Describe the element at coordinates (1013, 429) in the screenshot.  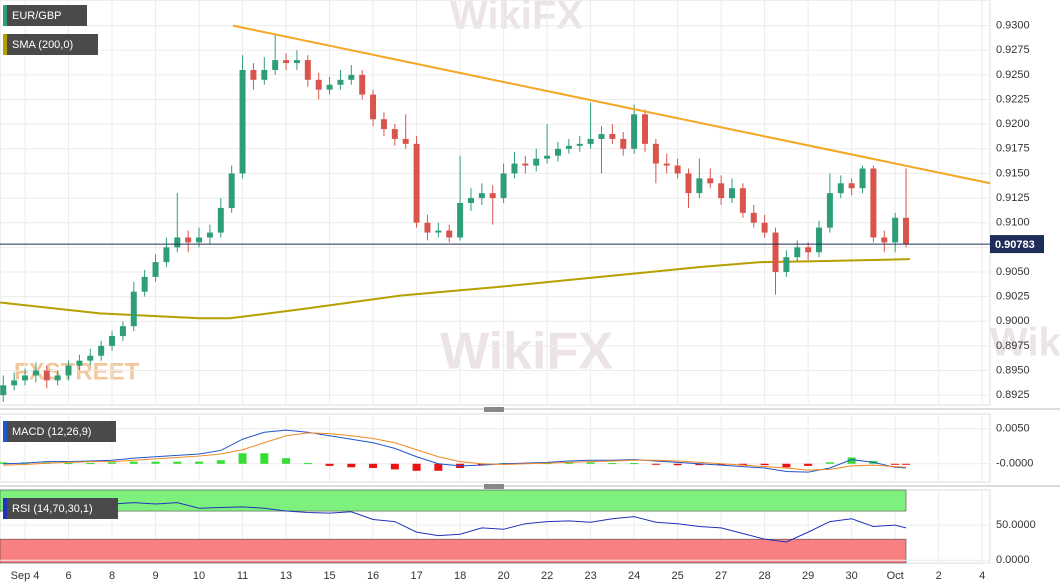
I see `y-tick-label: 0.0050` at that location.